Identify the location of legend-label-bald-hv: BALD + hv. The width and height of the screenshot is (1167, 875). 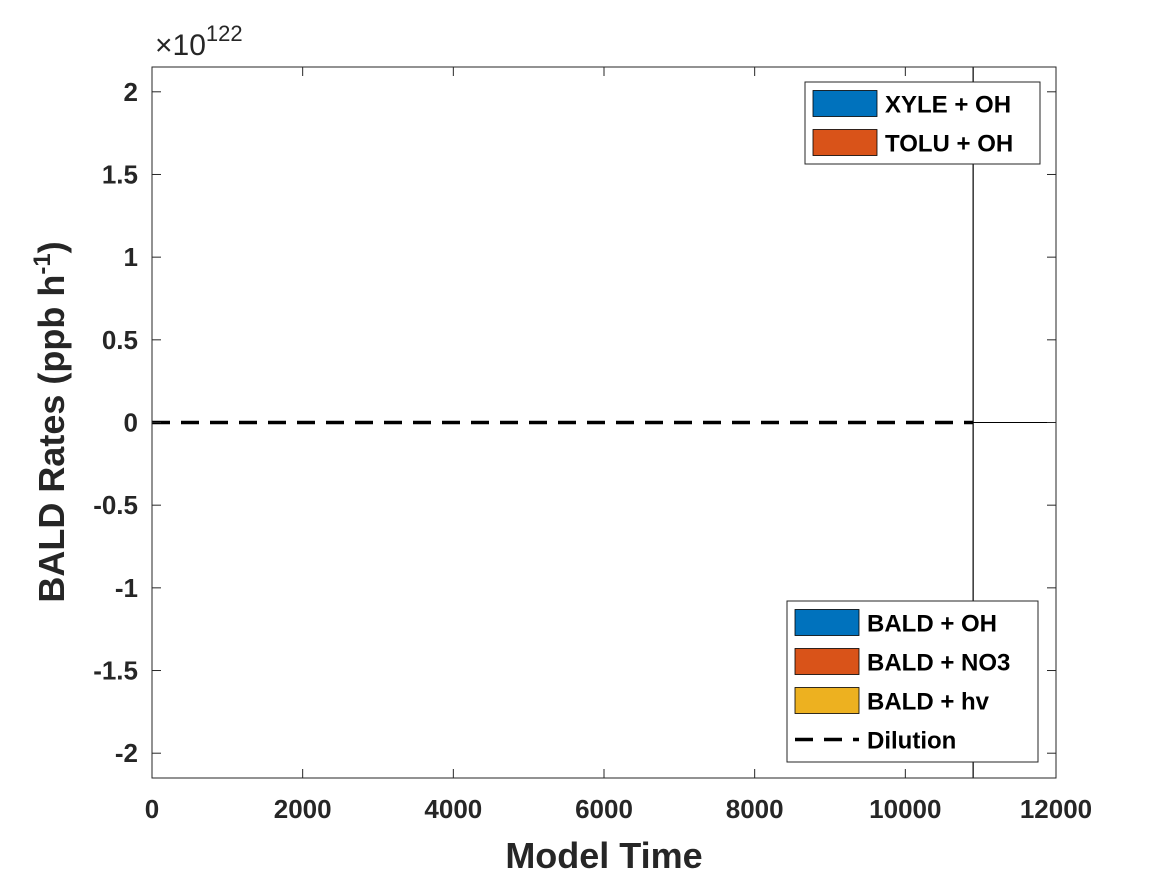
(928, 702).